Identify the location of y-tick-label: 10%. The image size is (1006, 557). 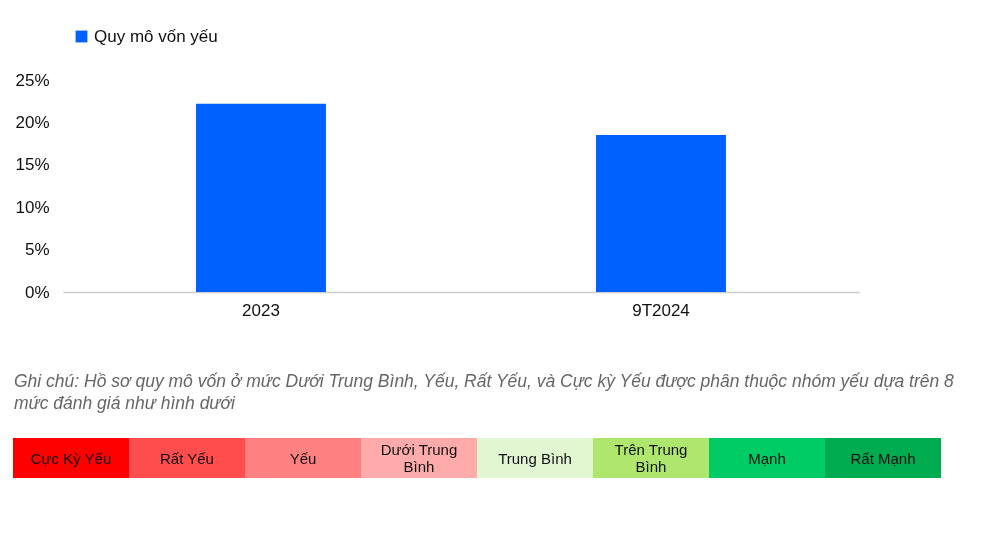
(32, 207).